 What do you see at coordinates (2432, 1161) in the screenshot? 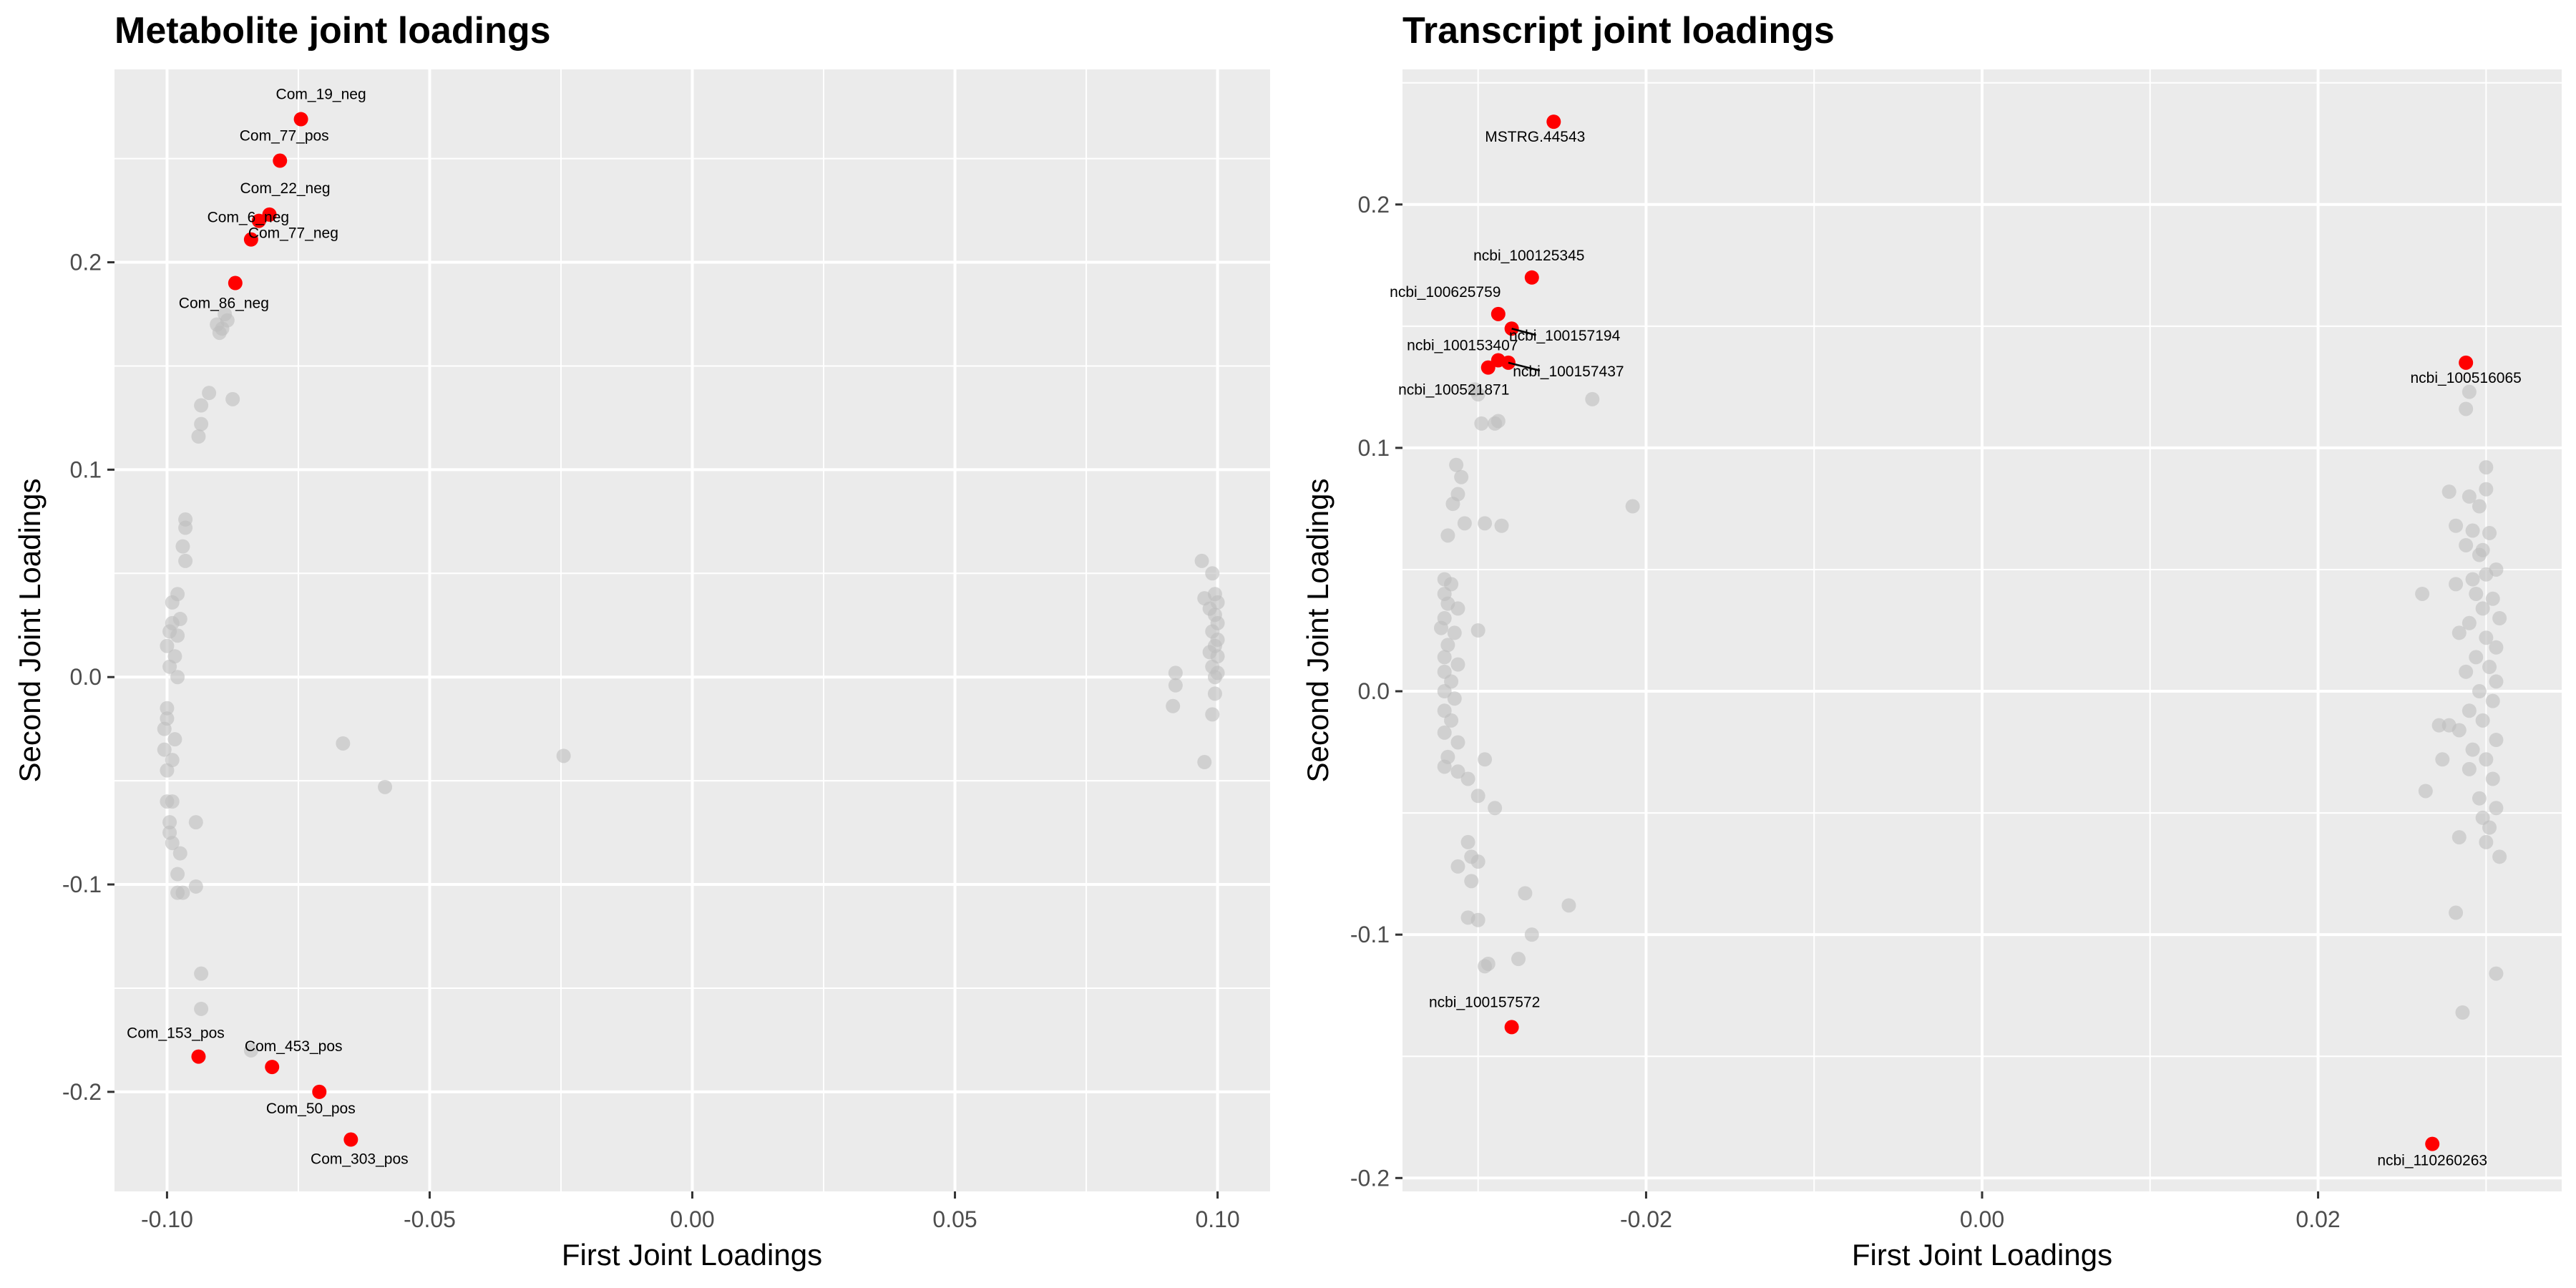
I see `point-label: ncbi_110260263` at bounding box center [2432, 1161].